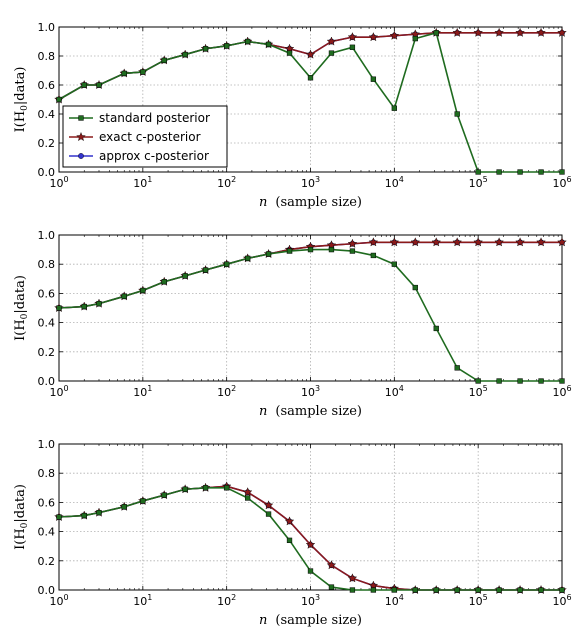  Describe the element at coordinates (154, 118) in the screenshot. I see `legend-label: standard posterior` at that location.